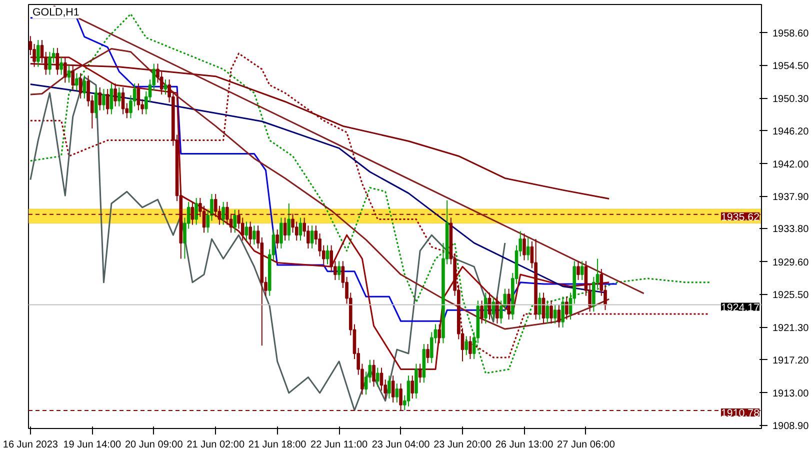  I want to click on y-tick-label: 1946.20, so click(791, 132).